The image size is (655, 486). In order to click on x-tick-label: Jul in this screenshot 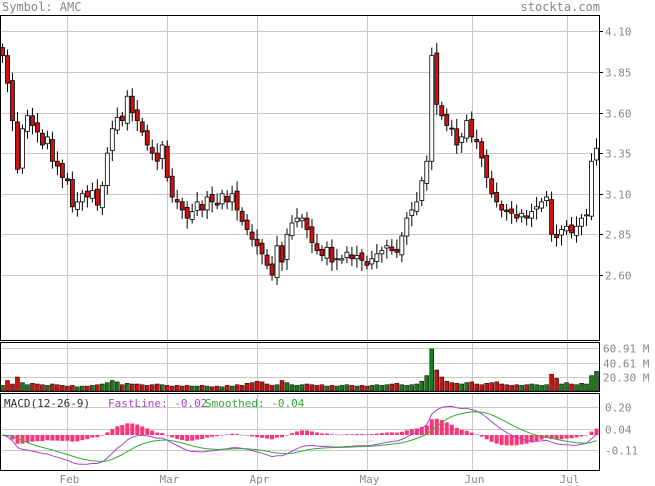, I will do `click(570, 479)`.